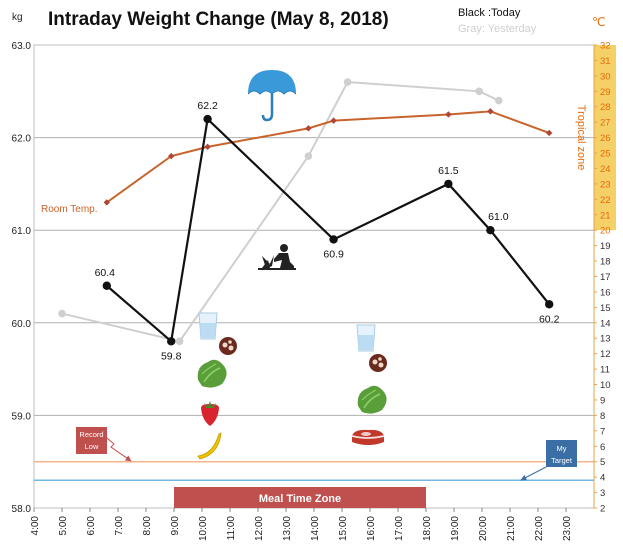  I want to click on x-tick-label: 5:00, so click(63, 526).